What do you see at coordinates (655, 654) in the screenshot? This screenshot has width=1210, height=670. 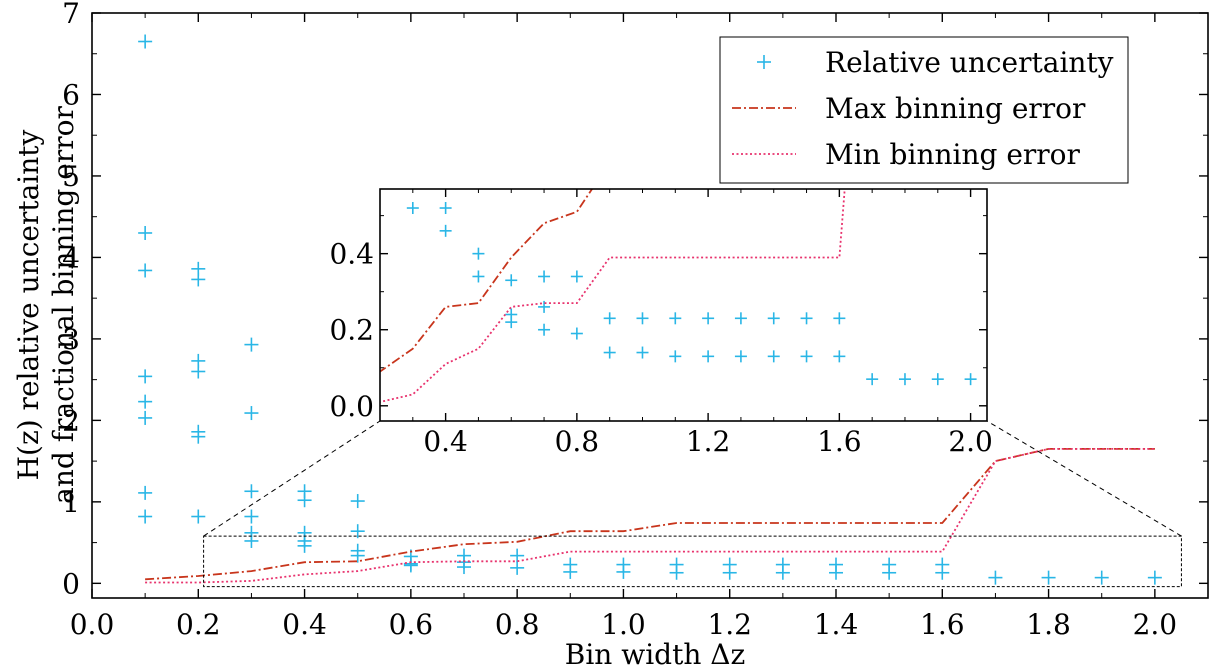 I see `x-axis-label: Bin width Δz` at bounding box center [655, 654].